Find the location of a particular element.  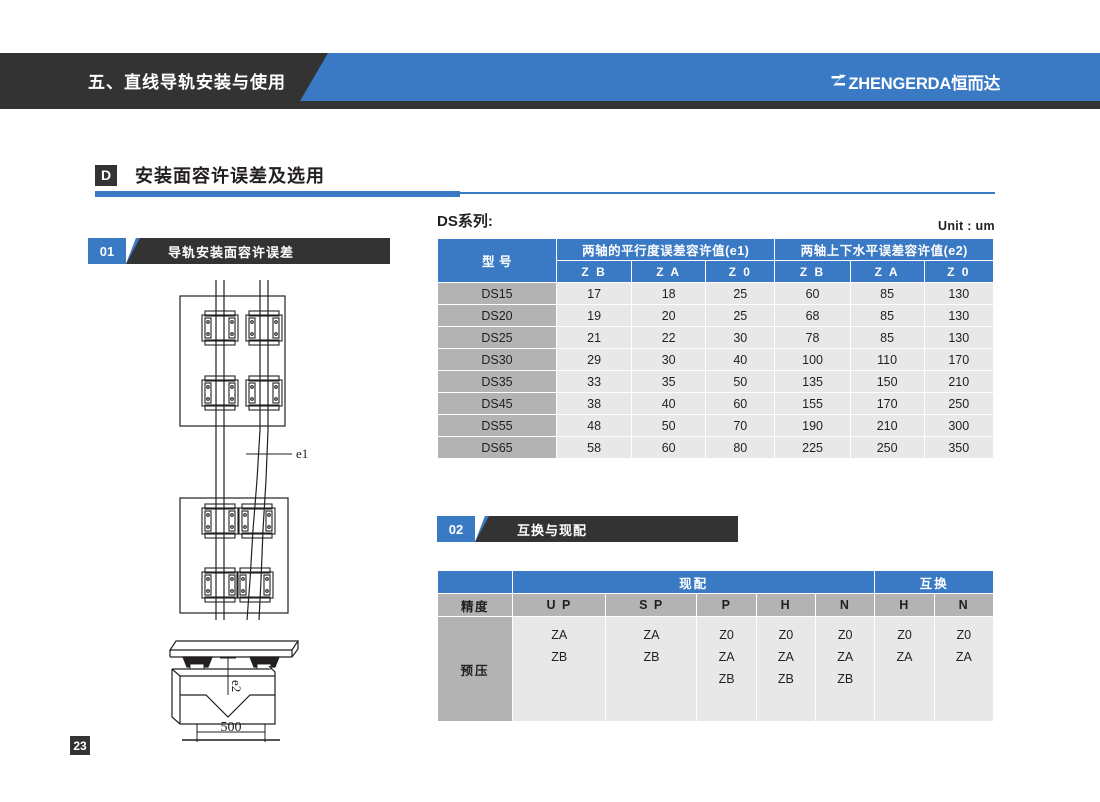

cell-value: 25 is located at coordinates (740, 293).